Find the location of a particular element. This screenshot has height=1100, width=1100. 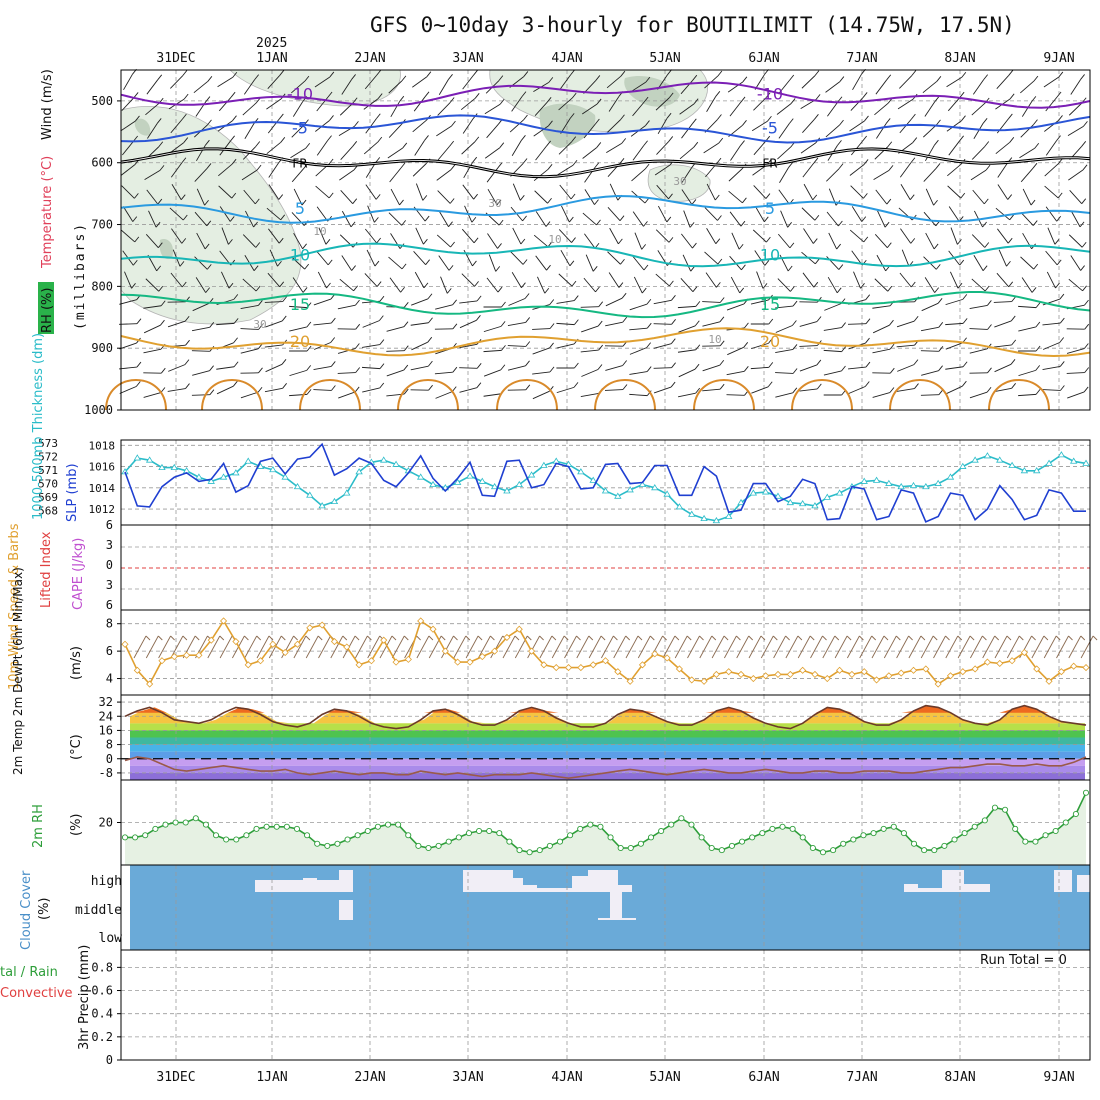

clear-sky-block is located at coordinates (285, 886).